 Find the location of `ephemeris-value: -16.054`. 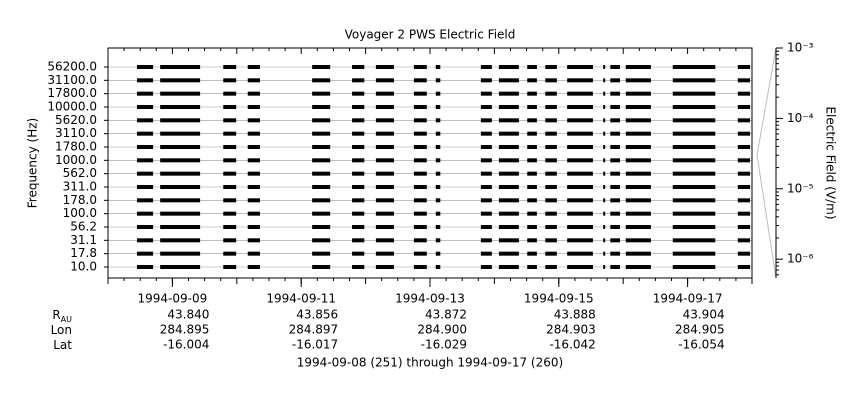

ephemeris-value: -16.054 is located at coordinates (701, 345).